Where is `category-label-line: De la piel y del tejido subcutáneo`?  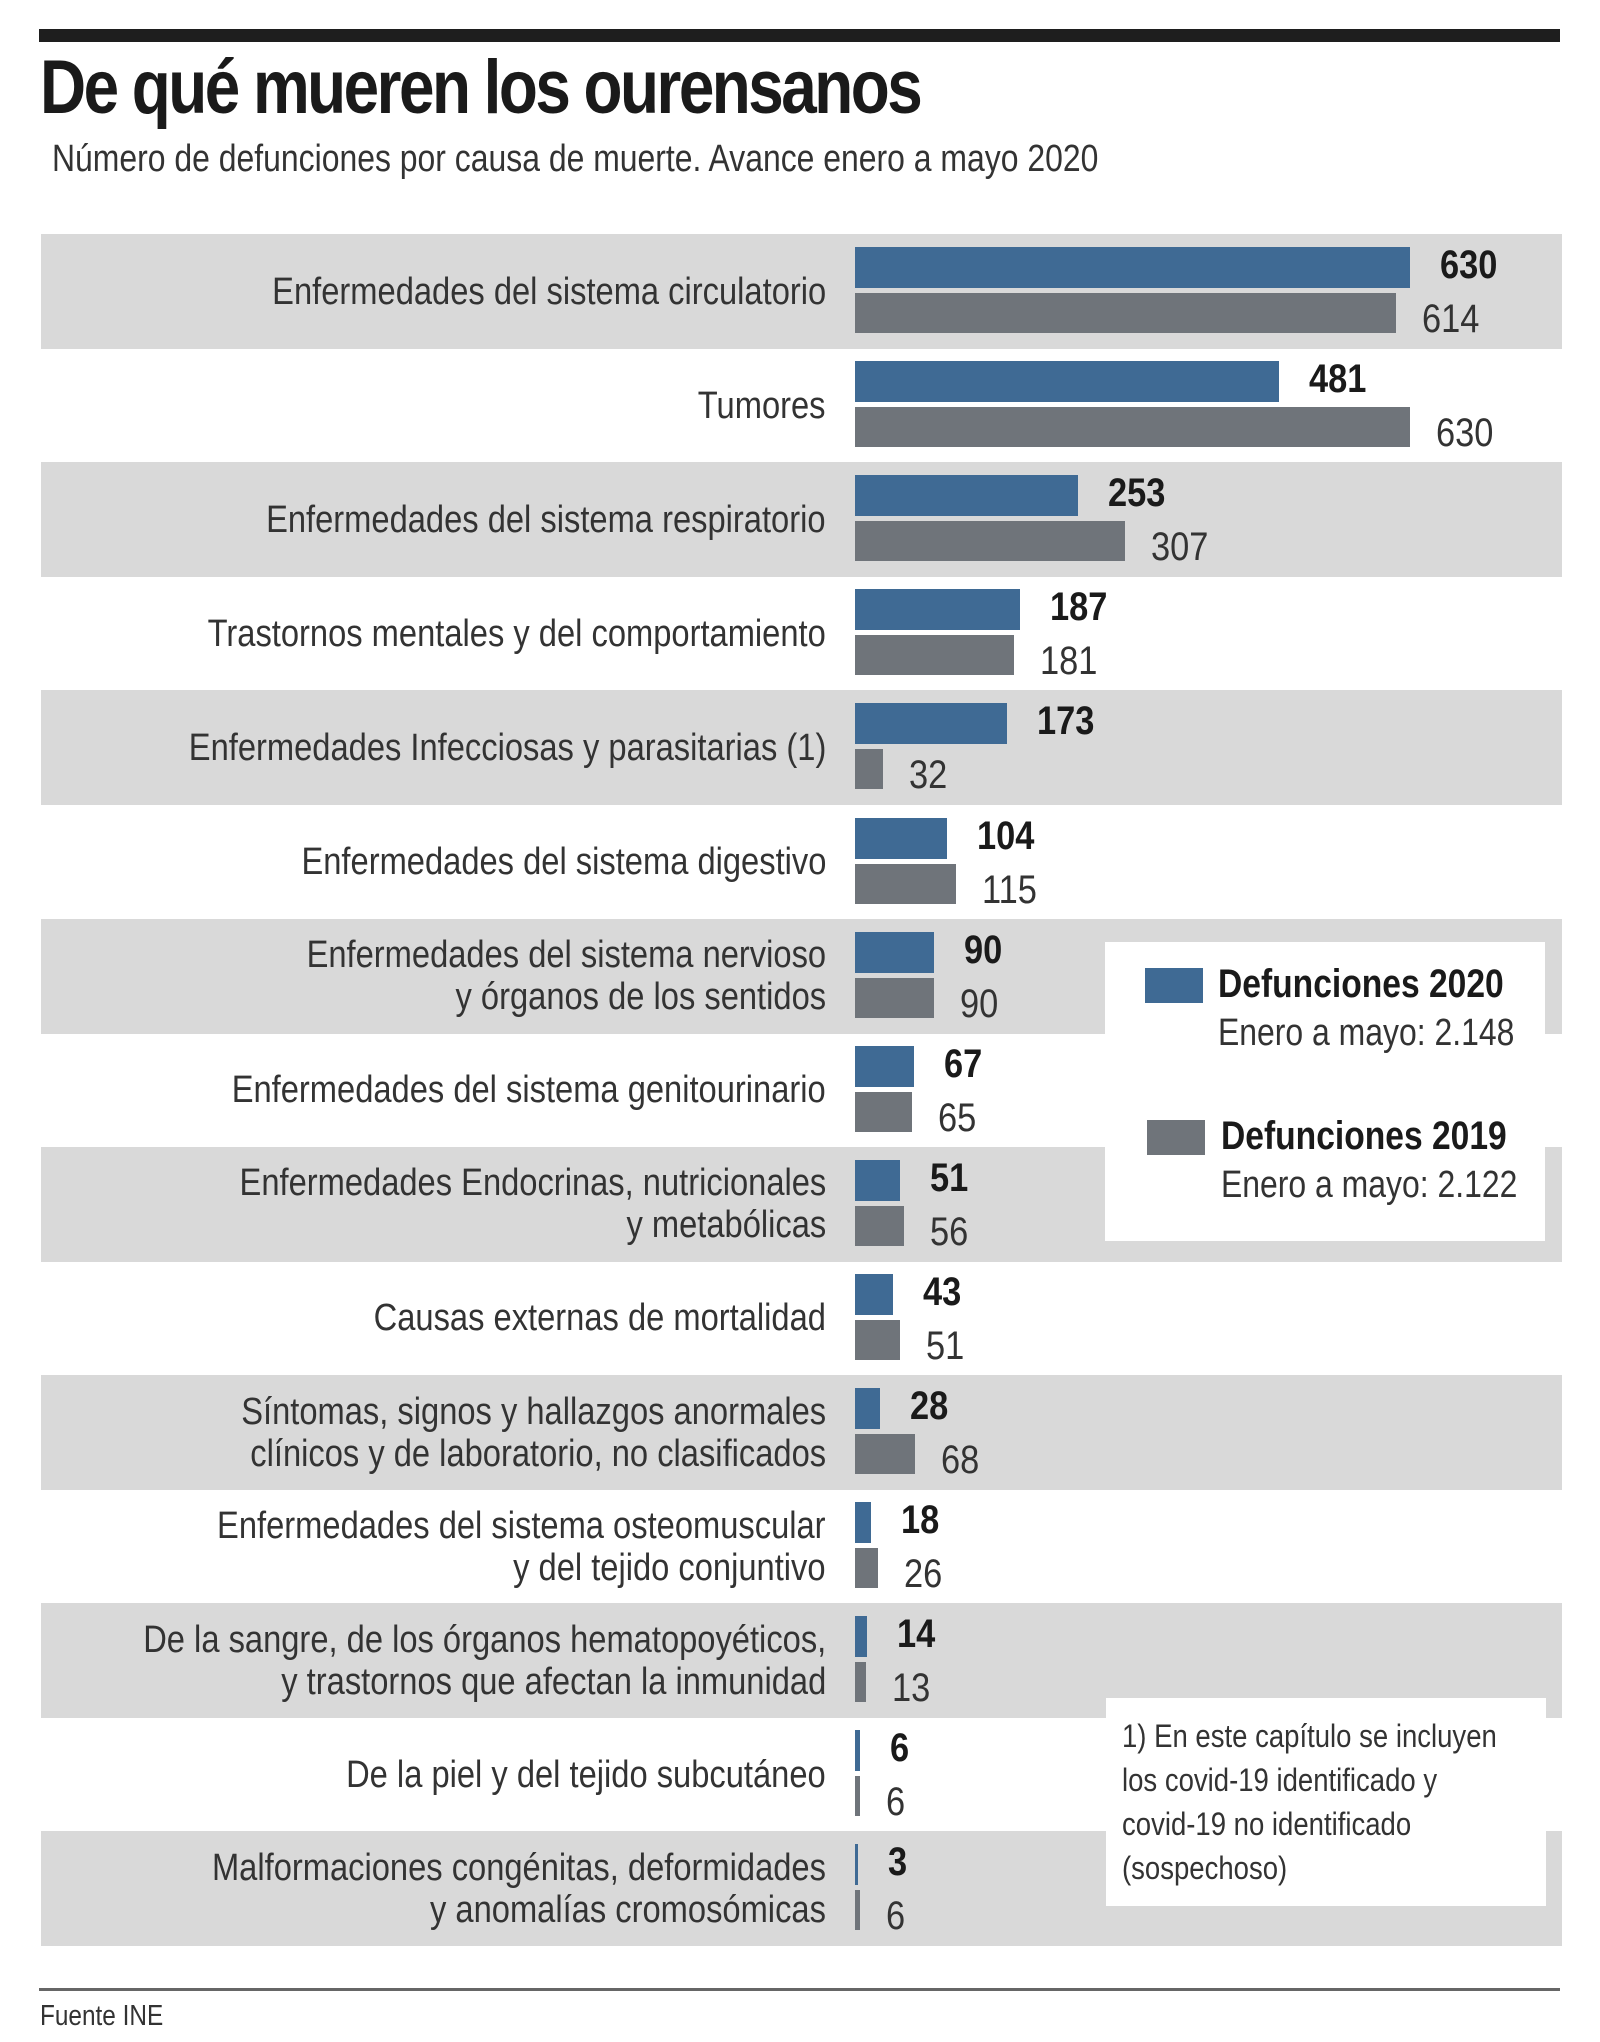 category-label-line: De la piel y del tejido subcutáneo is located at coordinates (586, 1774).